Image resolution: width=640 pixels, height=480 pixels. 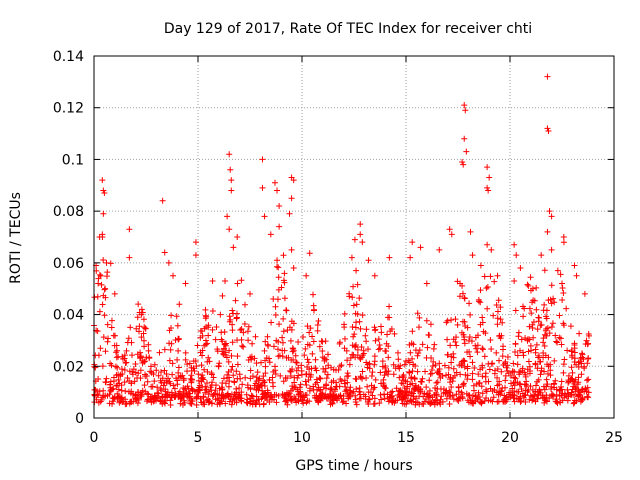 I want to click on y-tick-label: 0.04, so click(x=68, y=316).